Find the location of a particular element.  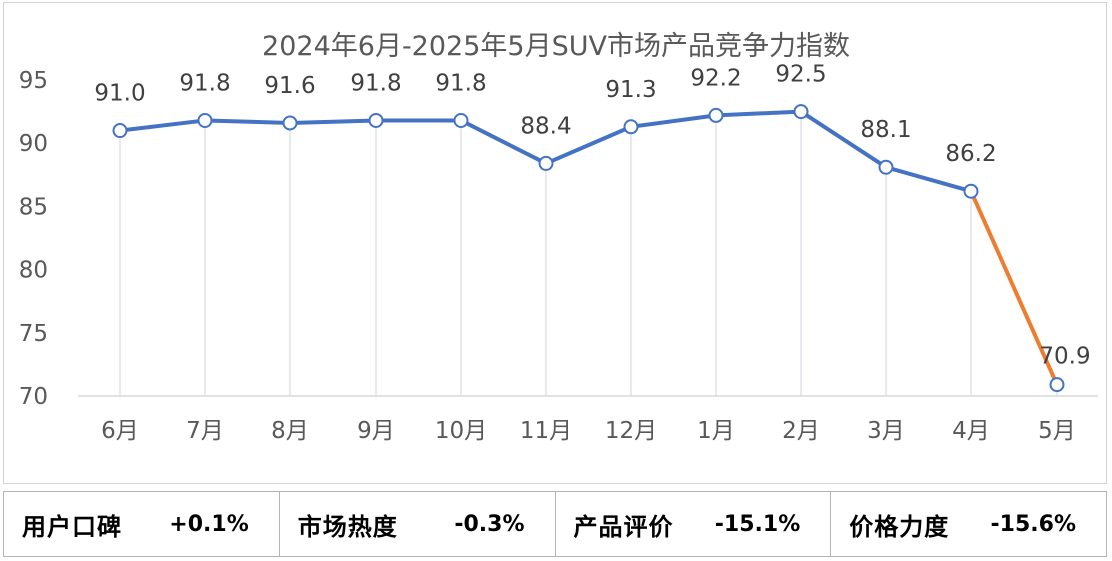

x-tick-label: 10月 is located at coordinates (461, 431).